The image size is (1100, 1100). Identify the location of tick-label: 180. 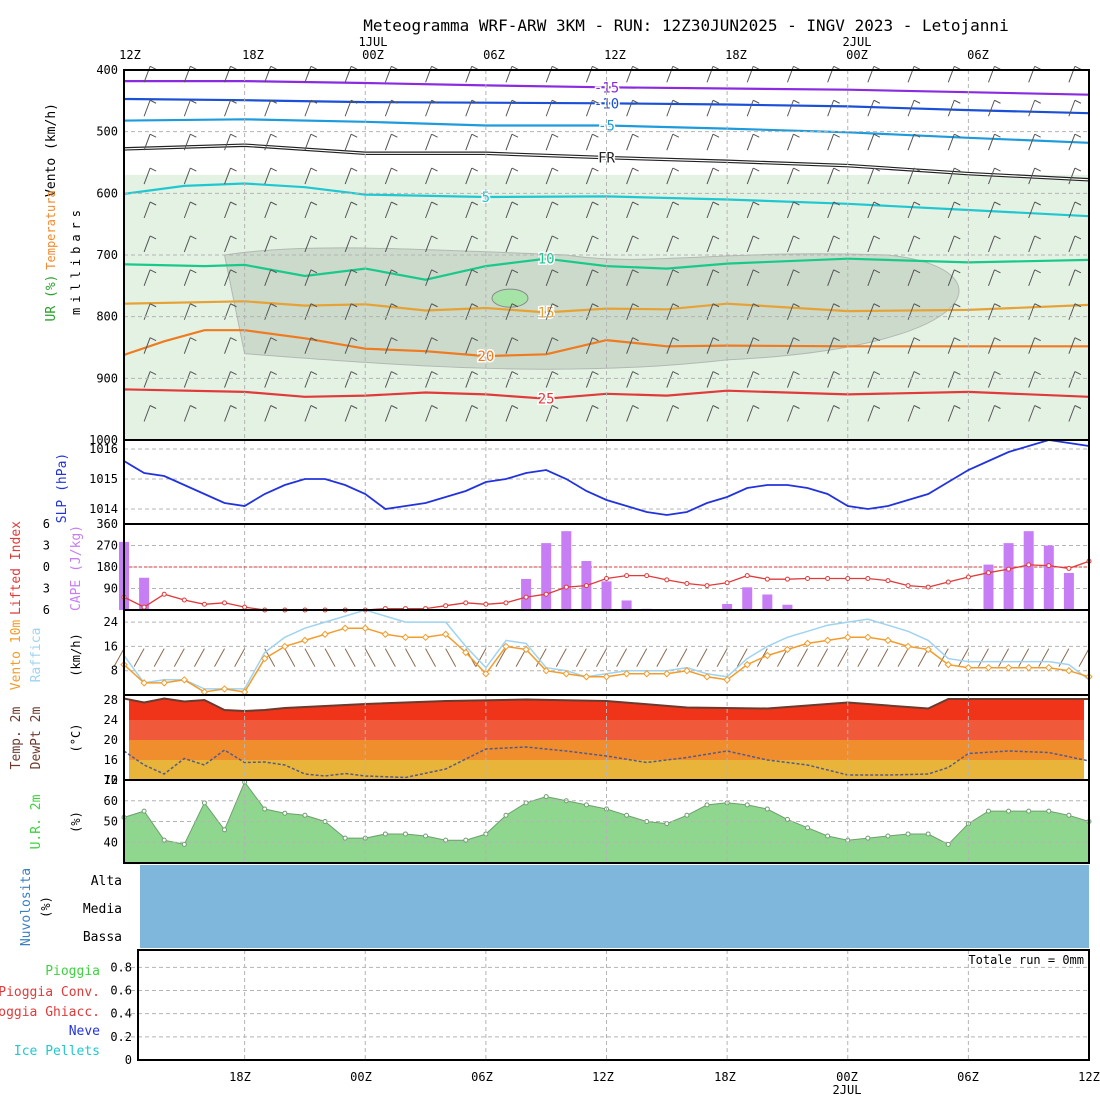
(107, 567).